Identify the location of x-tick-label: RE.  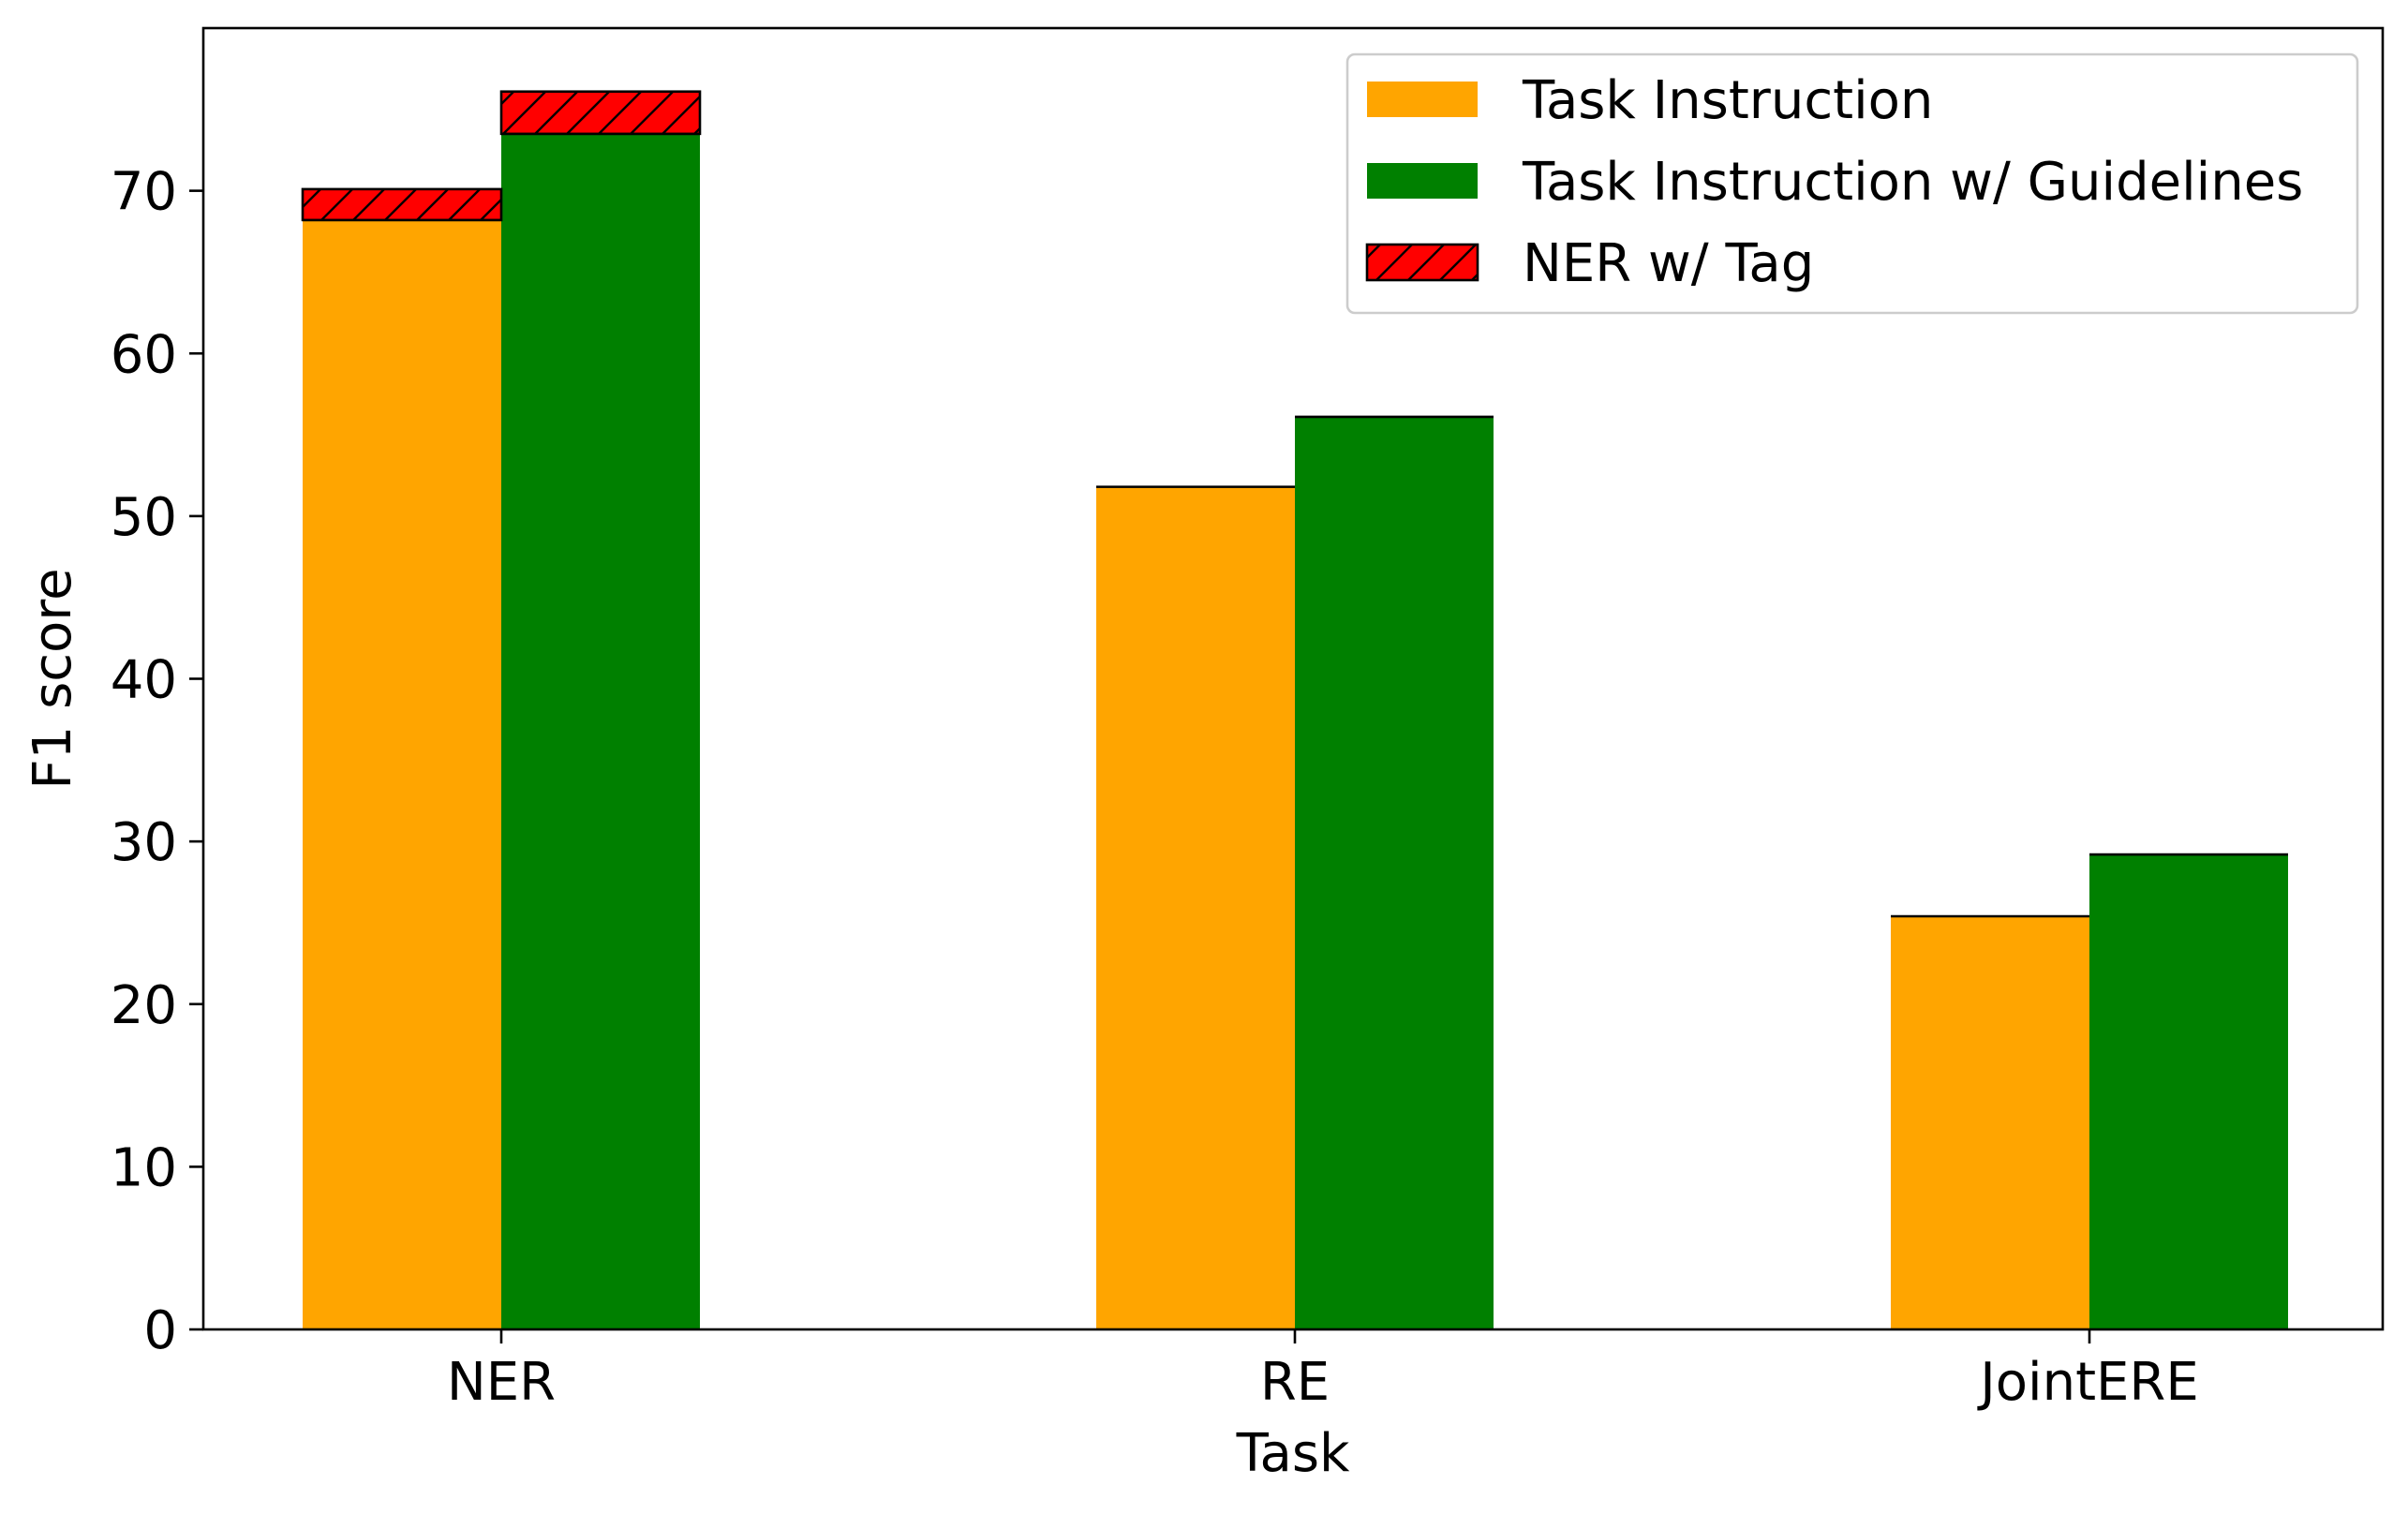
(1295, 1382).